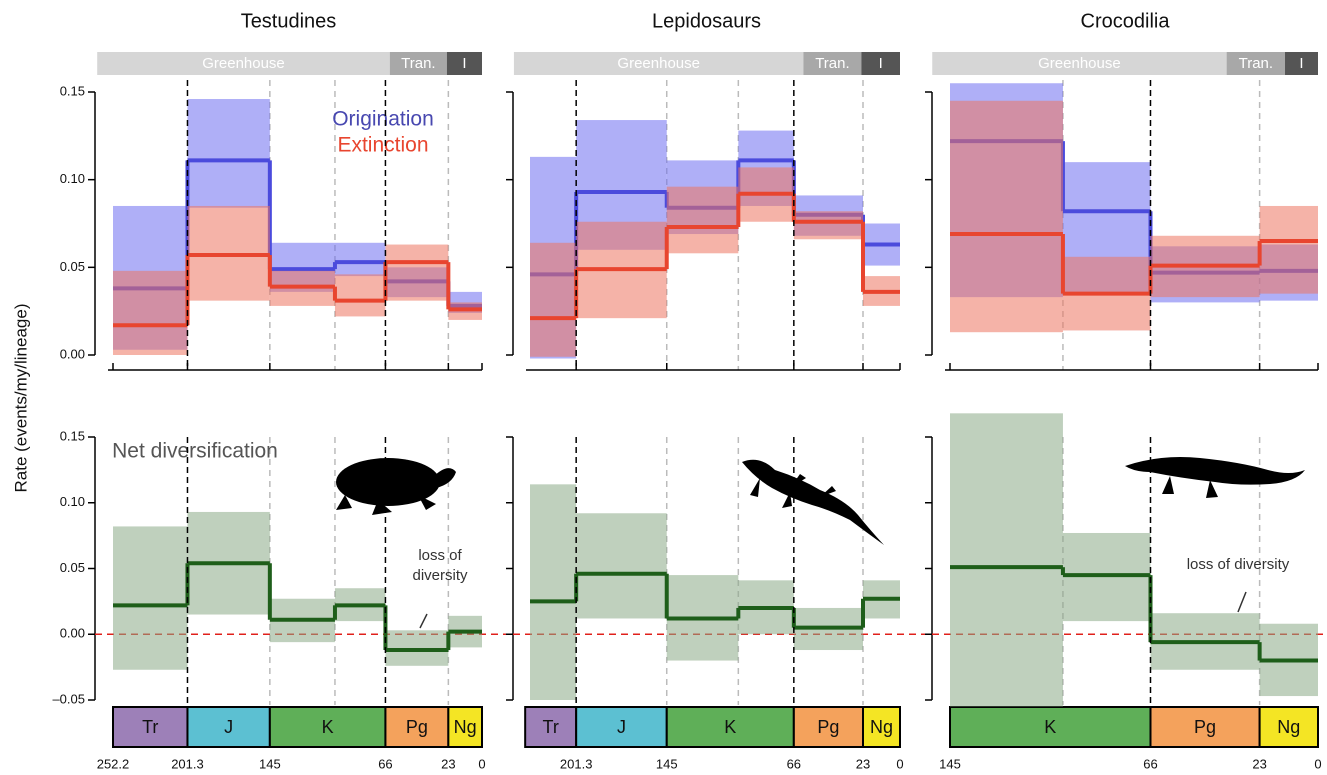 The height and width of the screenshot is (775, 1327). Describe the element at coordinates (1126, 21) in the screenshot. I see `panel-title: Crocodilia` at that location.